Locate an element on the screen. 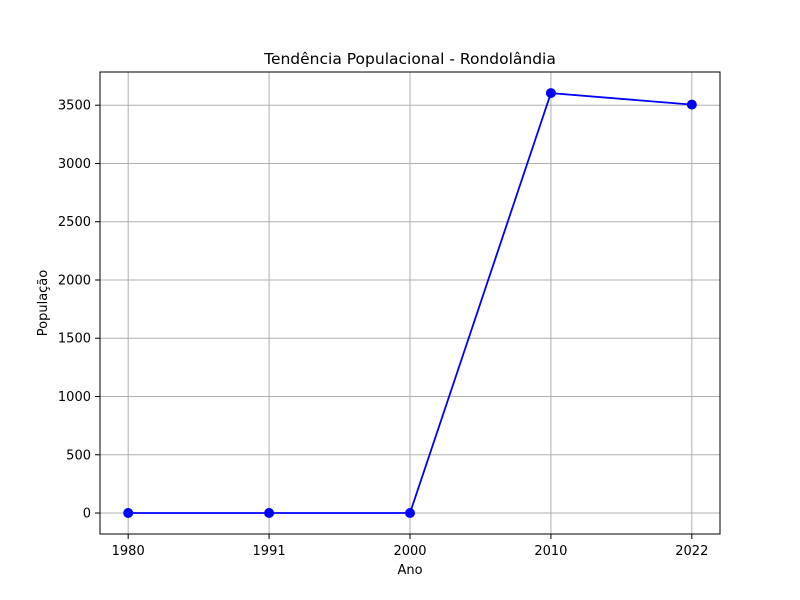 The height and width of the screenshot is (600, 800). y-tick-label: 3000 is located at coordinates (74, 164).